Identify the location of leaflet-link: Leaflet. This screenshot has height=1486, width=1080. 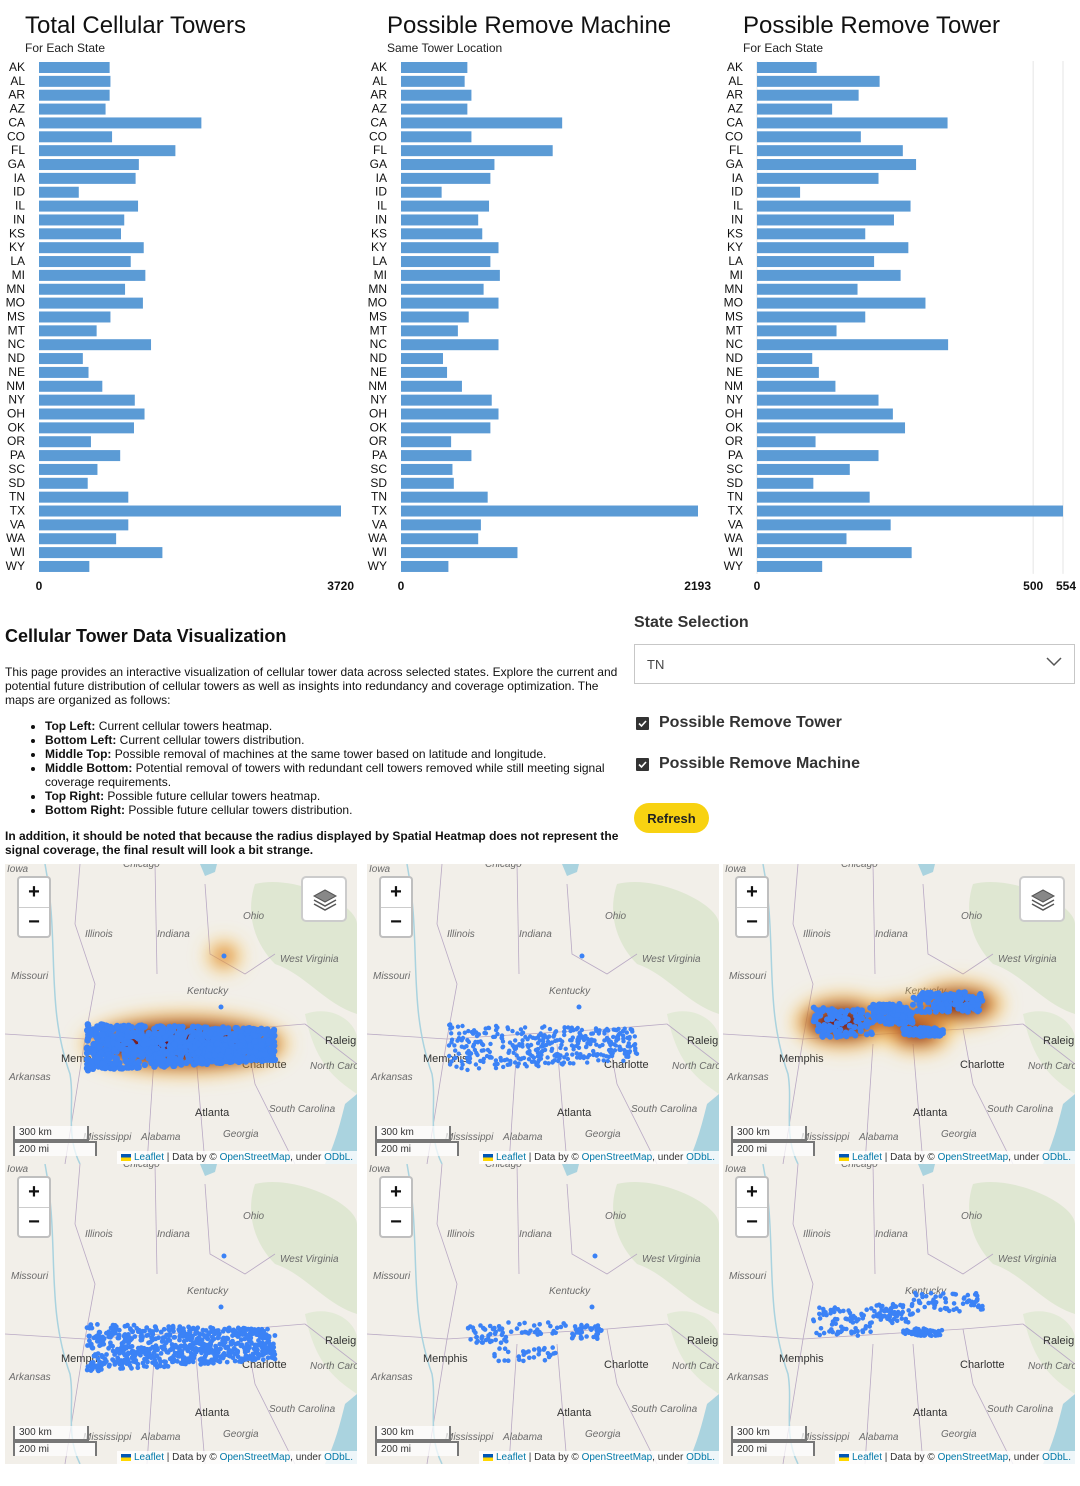
(511, 1457).